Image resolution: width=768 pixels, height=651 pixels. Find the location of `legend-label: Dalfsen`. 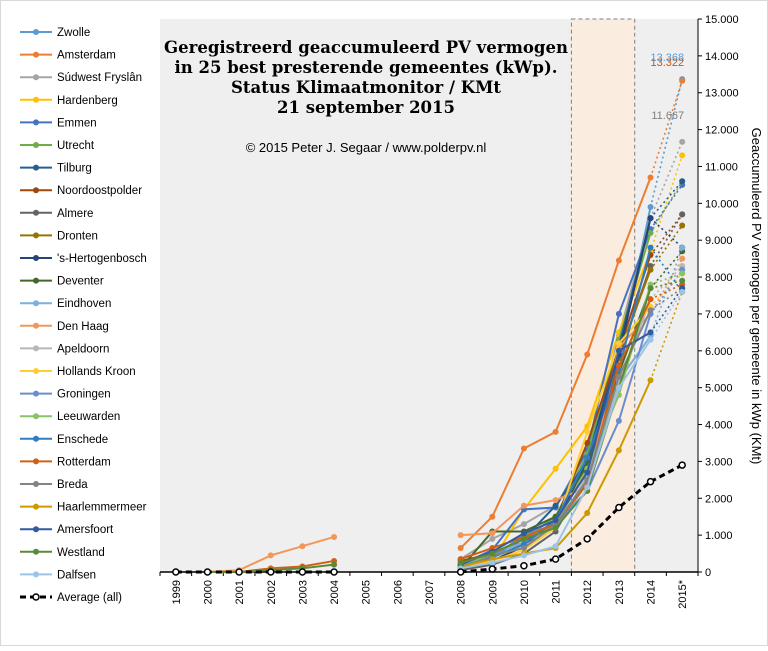

legend-label: Dalfsen is located at coordinates (76, 575).